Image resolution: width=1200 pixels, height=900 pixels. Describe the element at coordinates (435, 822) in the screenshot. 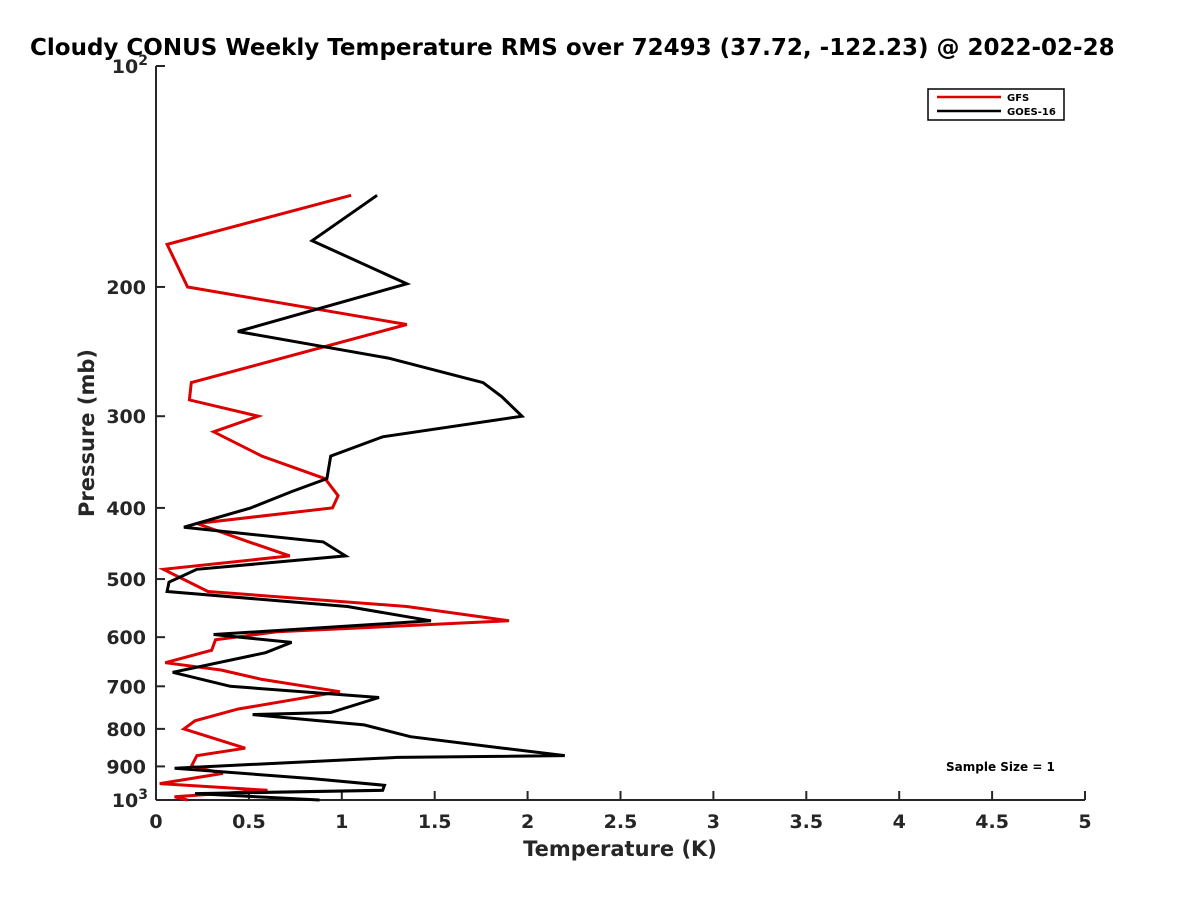

I see `x-tick-label: 1.5` at that location.